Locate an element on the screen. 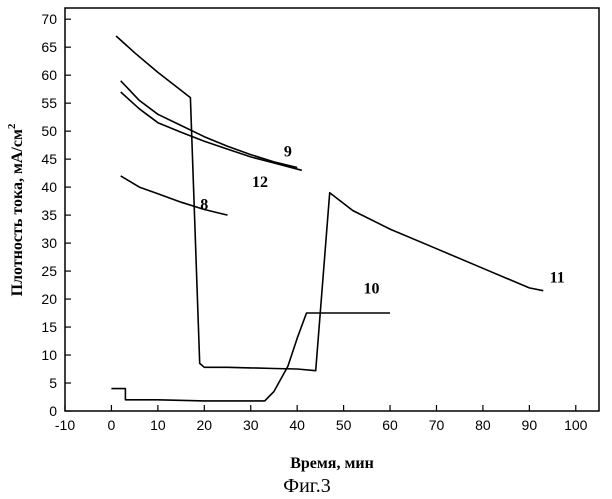 This screenshot has height=499, width=612. y-tick-label-8: 40 is located at coordinates (49, 187).